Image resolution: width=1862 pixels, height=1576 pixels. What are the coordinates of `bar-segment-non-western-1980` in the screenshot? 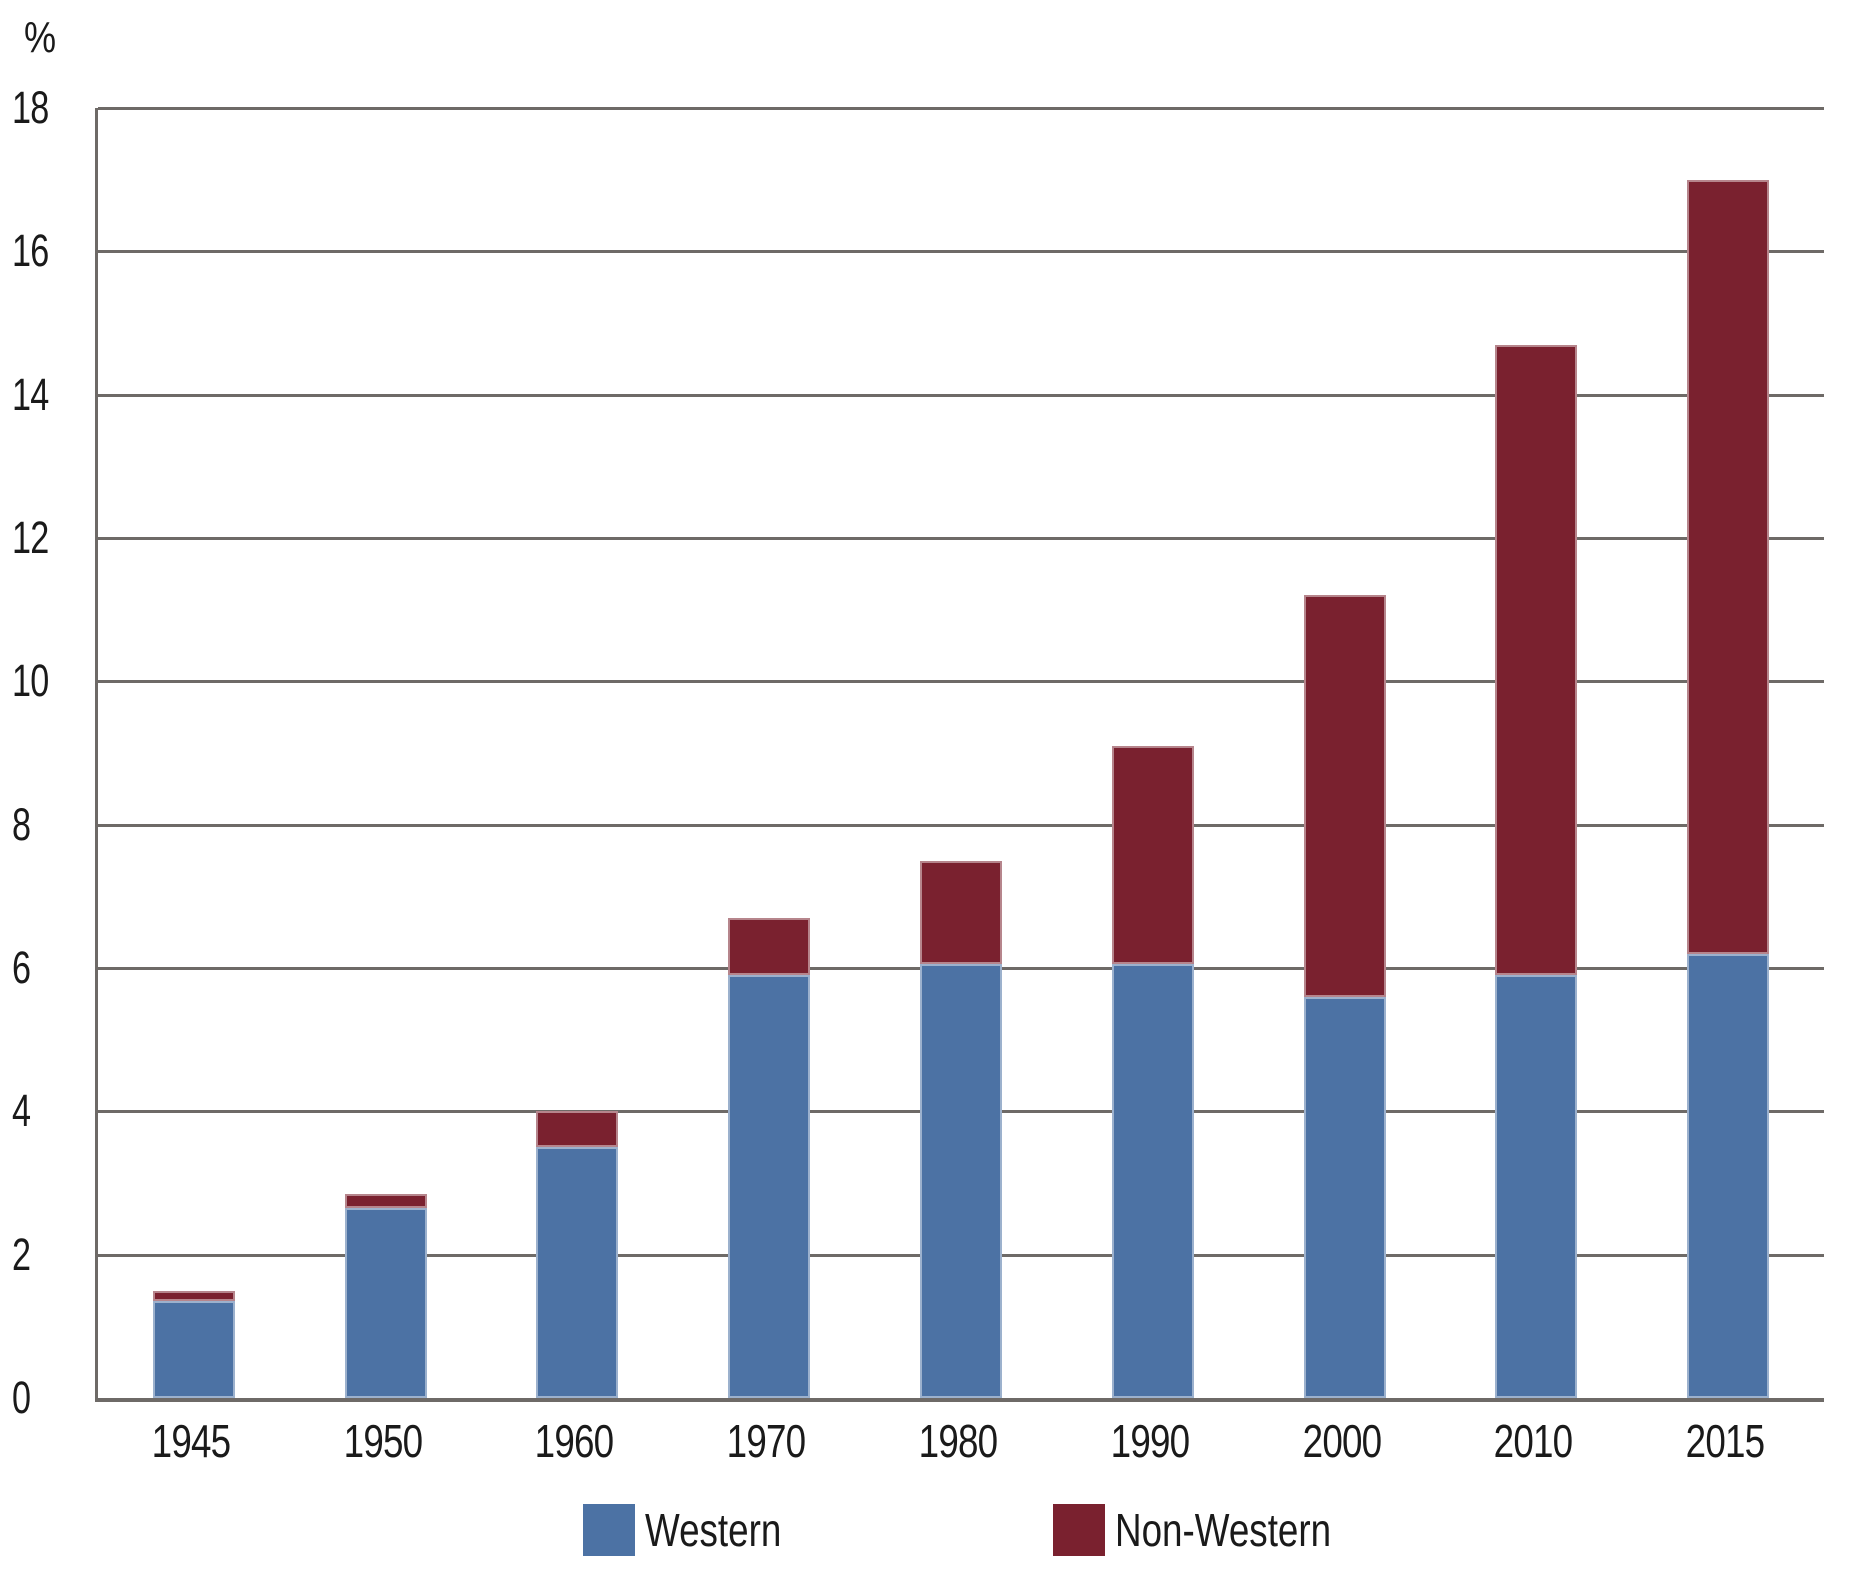 It's located at (961, 912).